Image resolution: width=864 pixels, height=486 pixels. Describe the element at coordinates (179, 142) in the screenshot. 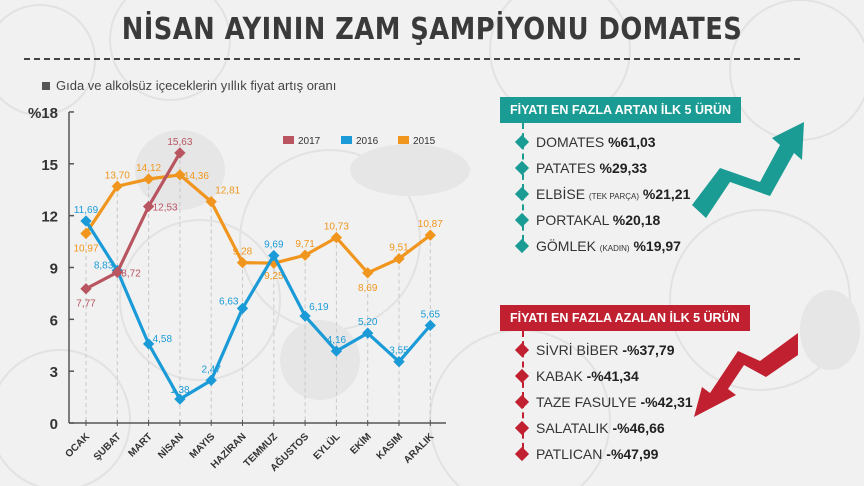

I see `data-label: 15,63` at that location.